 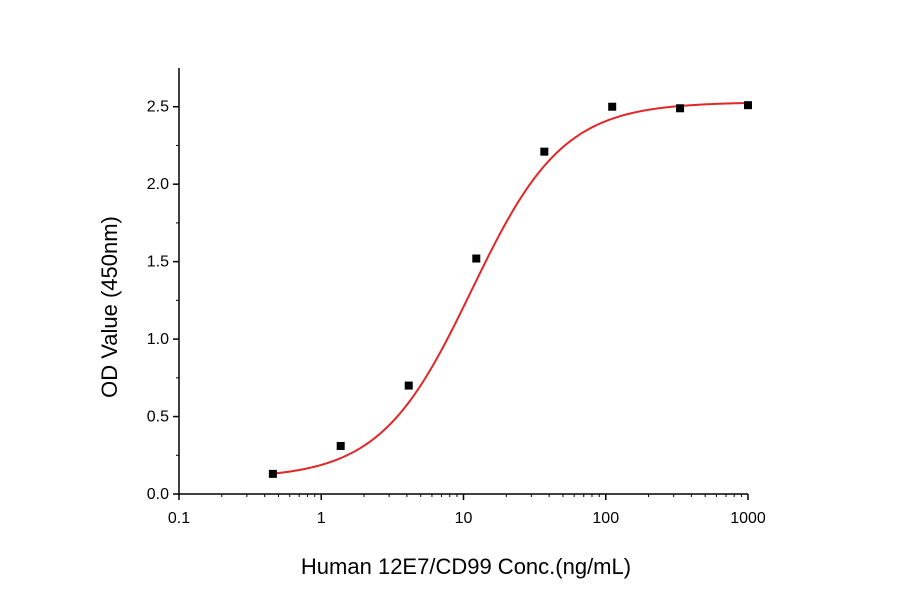 What do you see at coordinates (158, 184) in the screenshot?
I see `y-tick-label: 2.0` at bounding box center [158, 184].